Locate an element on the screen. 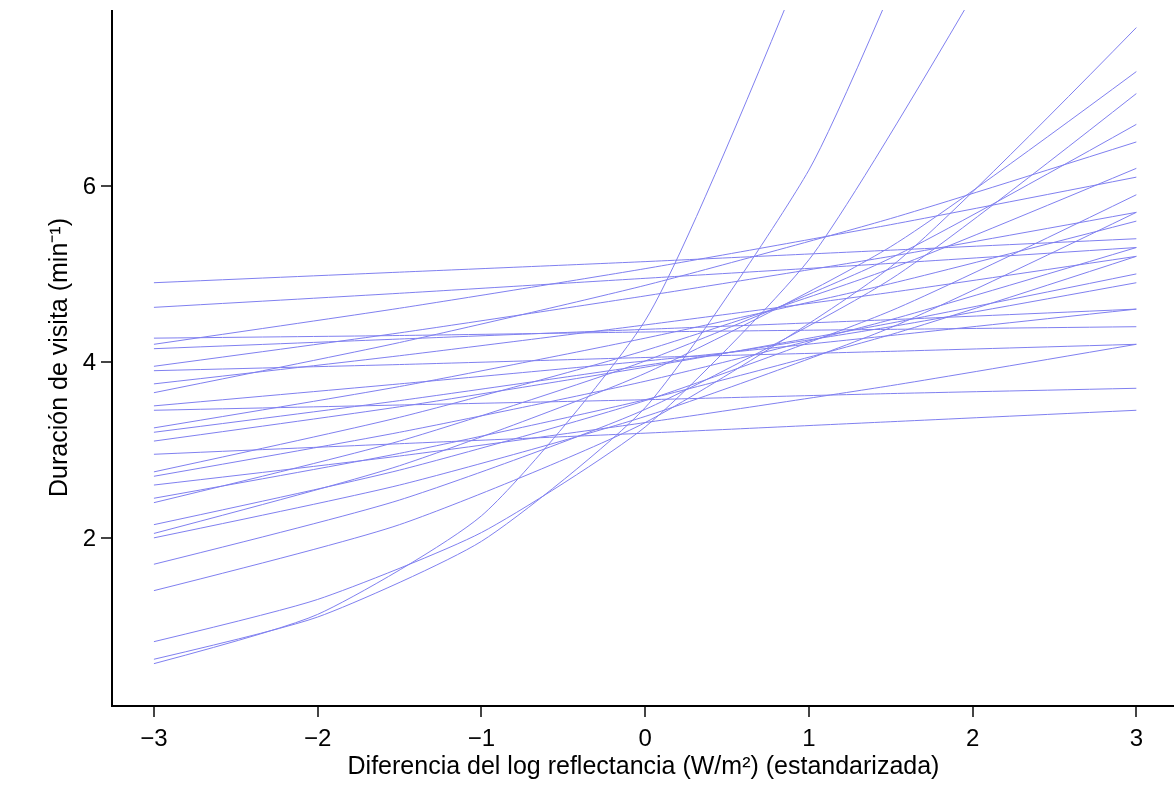 This screenshot has height=808, width=1176. y-tick-label: 6 is located at coordinates (89, 186).